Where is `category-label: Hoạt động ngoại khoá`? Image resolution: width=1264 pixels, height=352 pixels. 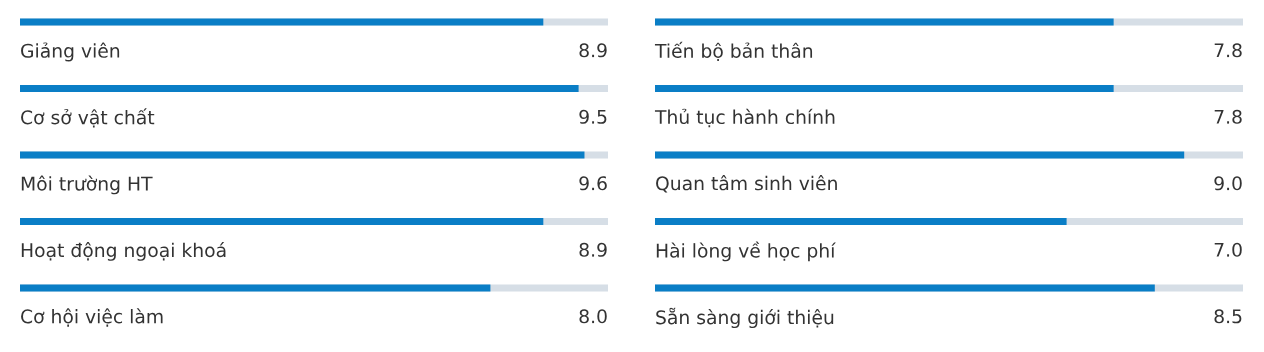
category-label: Hoạt động ngoại khoá is located at coordinates (123, 251).